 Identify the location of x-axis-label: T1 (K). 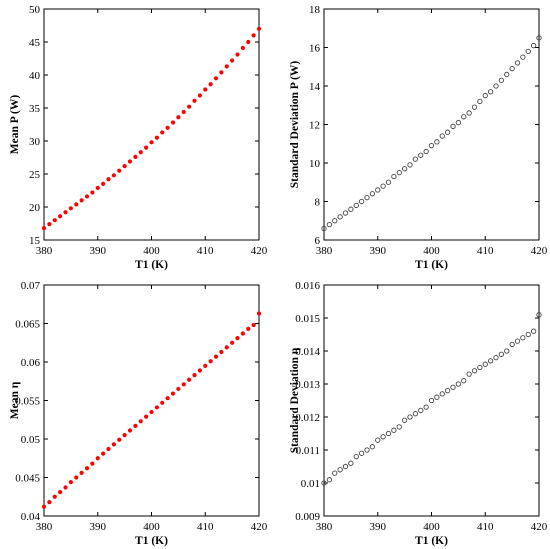
(151, 541).